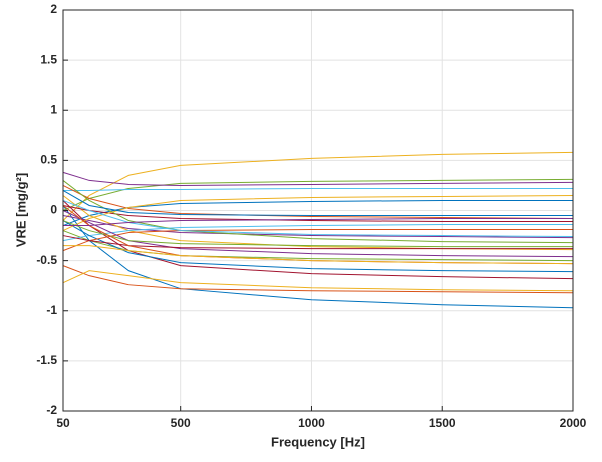 This screenshot has width=602, height=462. I want to click on y-tick-label: -2, so click(51, 410).